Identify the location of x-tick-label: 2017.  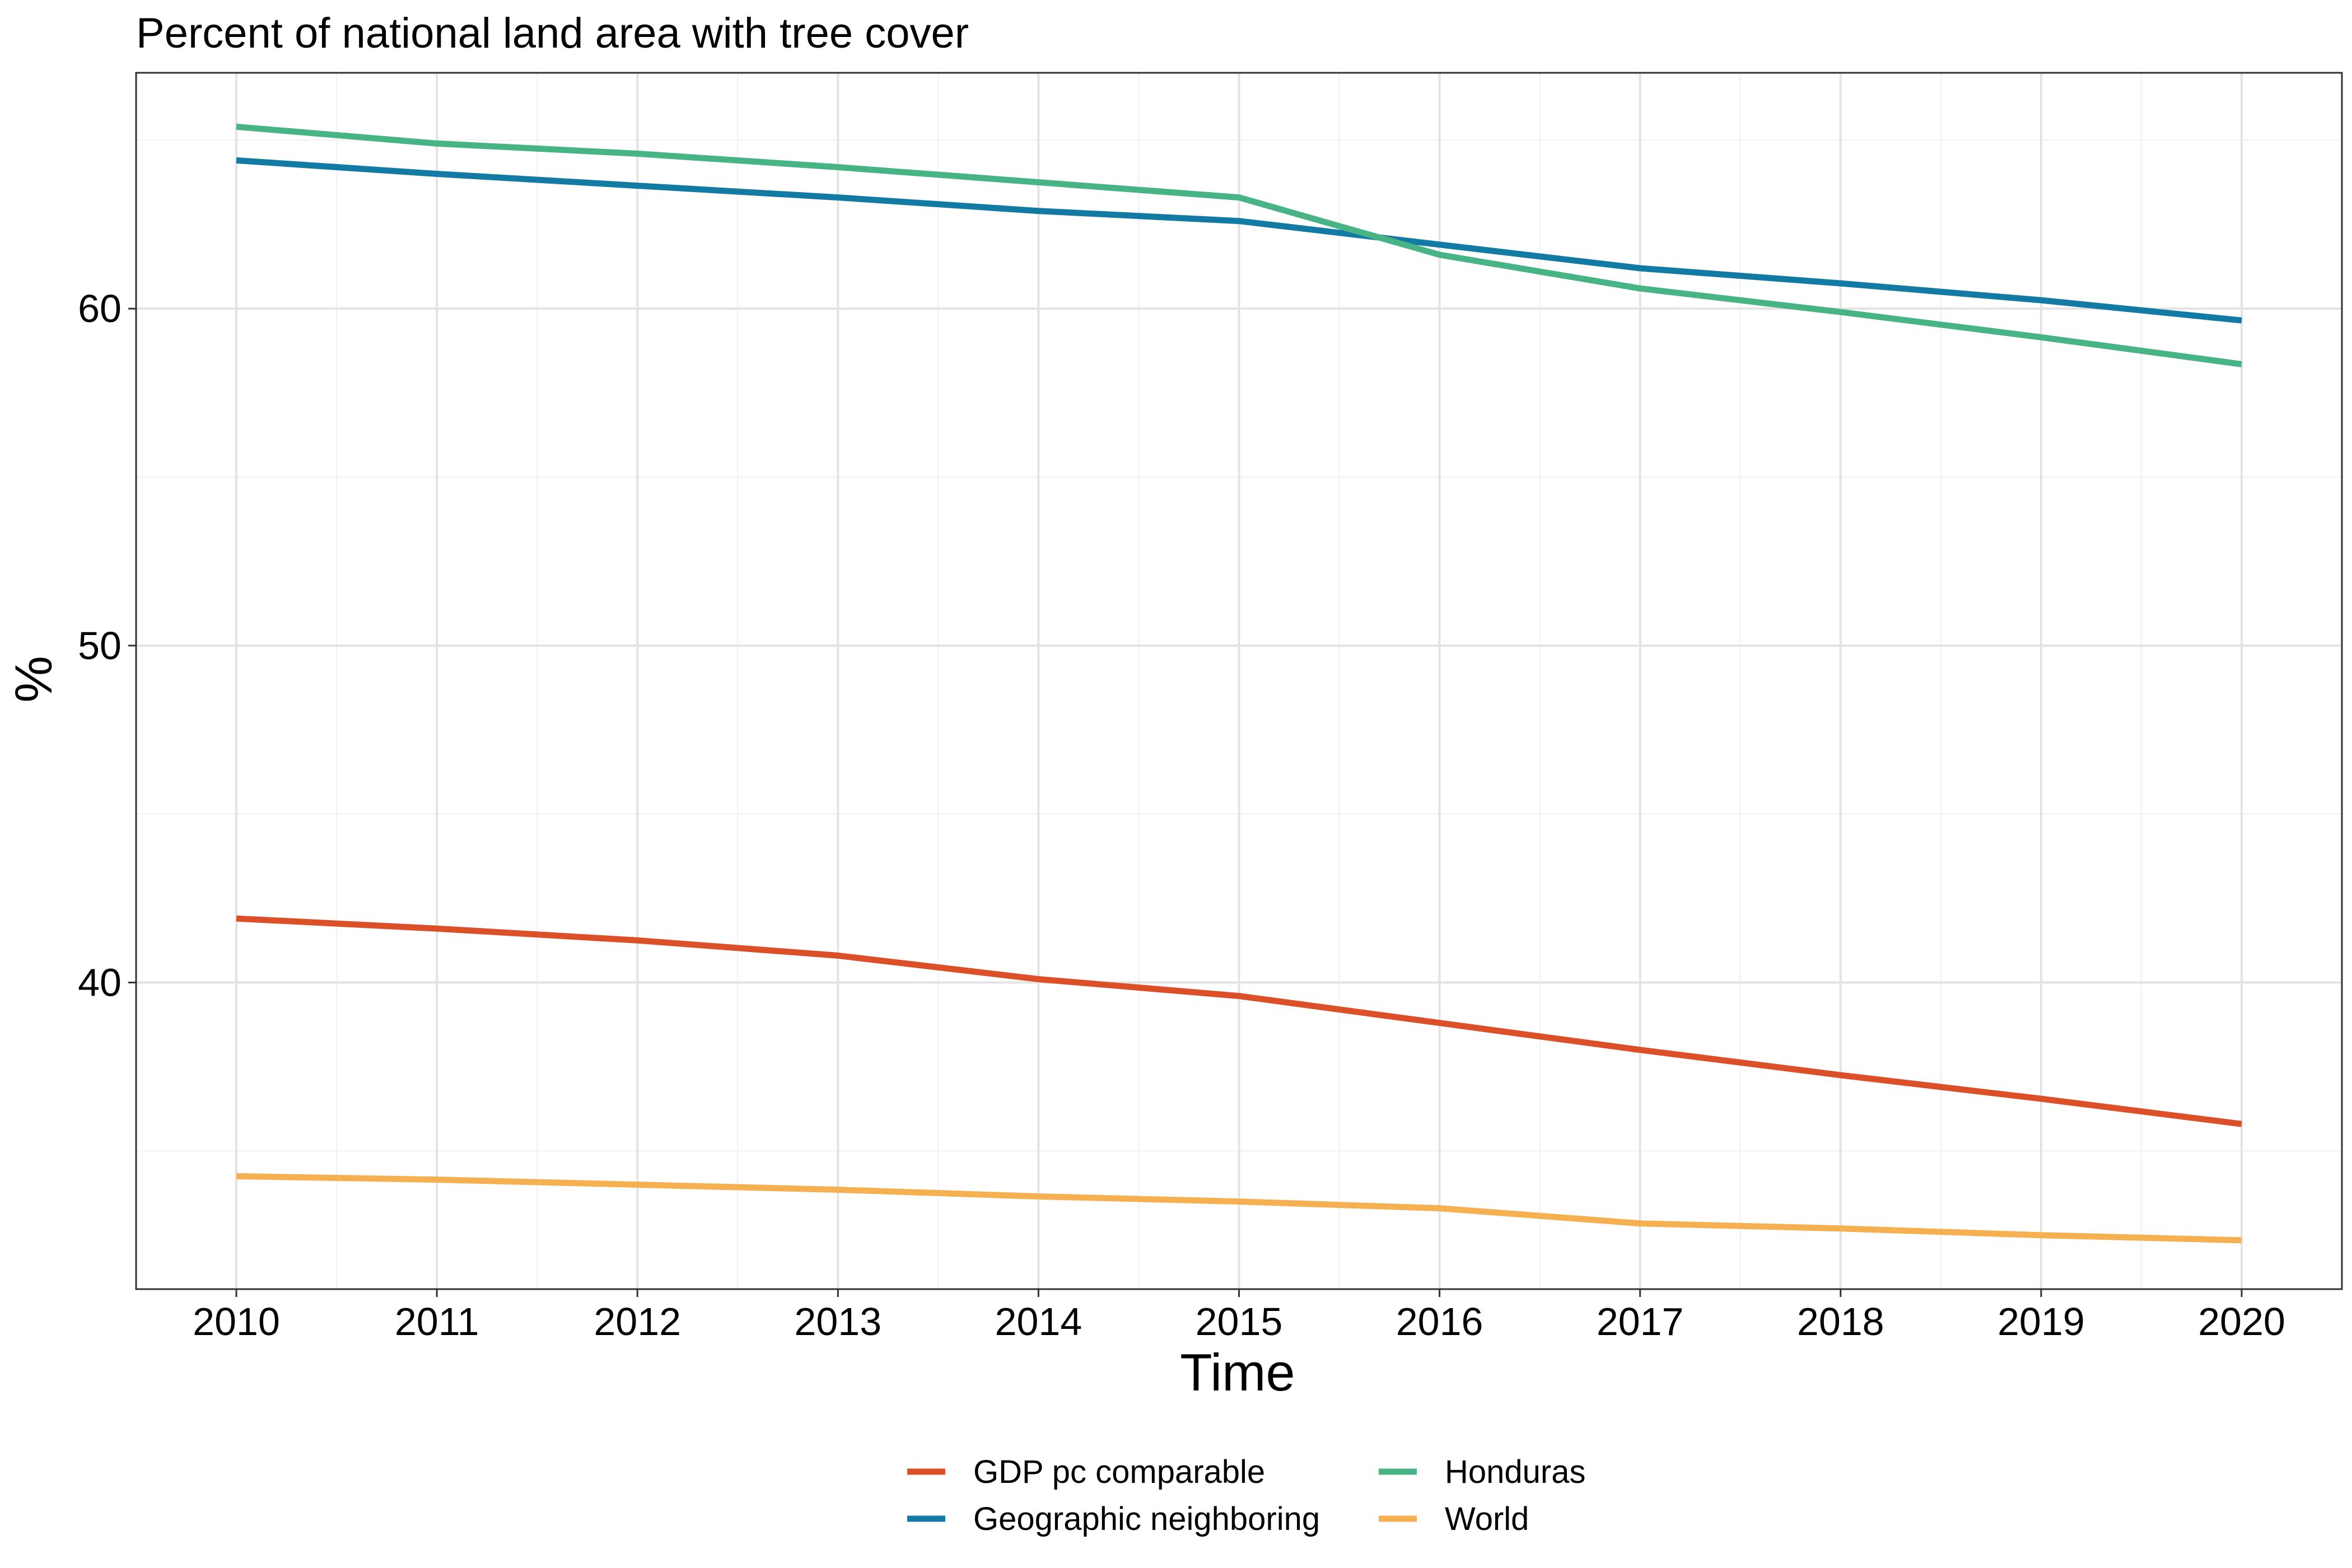
(1641, 1322).